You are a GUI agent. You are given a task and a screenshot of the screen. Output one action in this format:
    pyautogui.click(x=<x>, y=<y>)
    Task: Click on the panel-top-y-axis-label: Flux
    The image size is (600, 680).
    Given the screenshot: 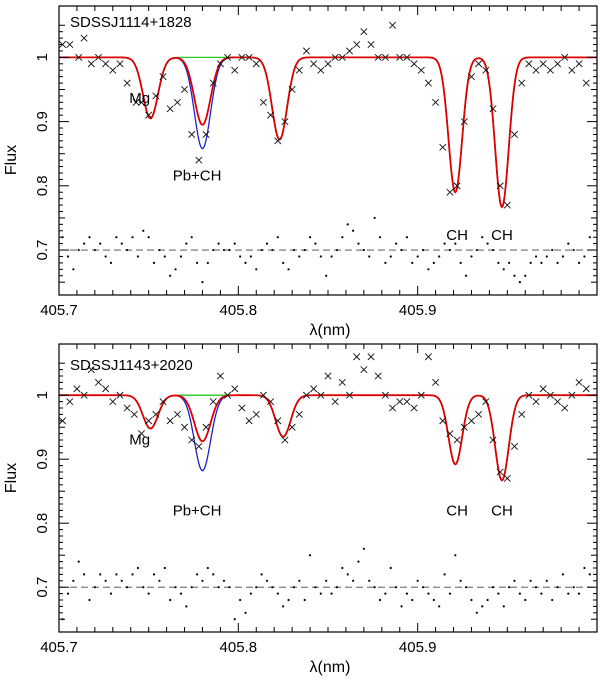 What is the action you would take?
    pyautogui.click(x=11, y=160)
    